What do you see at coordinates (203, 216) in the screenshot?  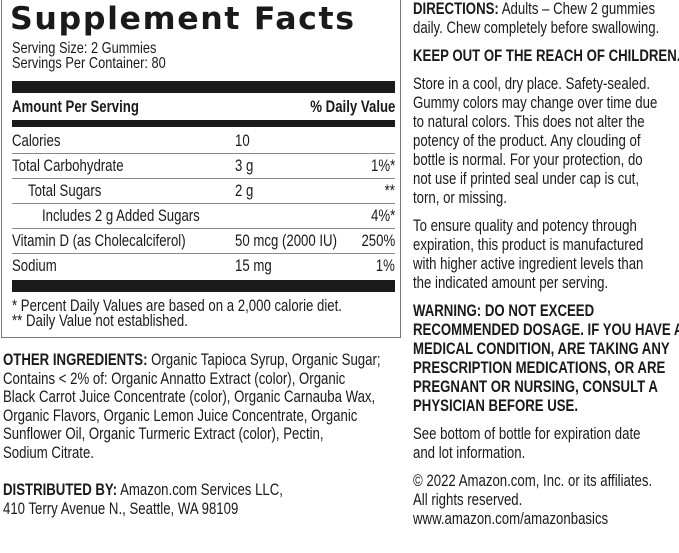 I see `facts-row: Includes 2 g Added Sugars 4%*` at bounding box center [203, 216].